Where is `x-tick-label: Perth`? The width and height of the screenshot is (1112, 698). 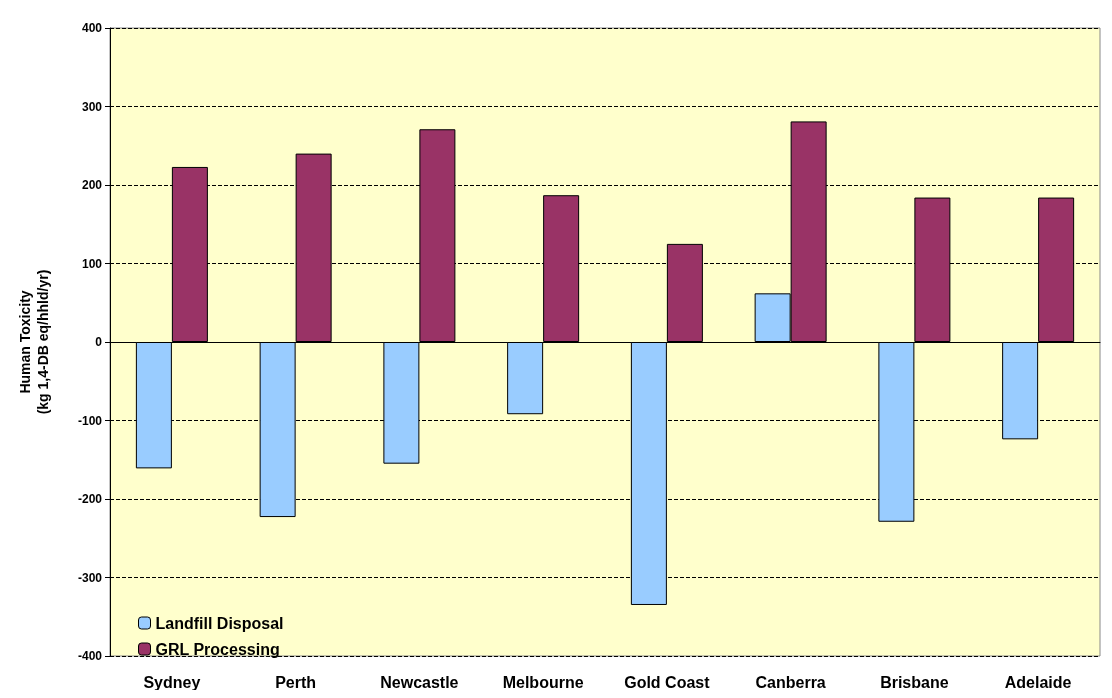 x-tick-label: Perth is located at coordinates (296, 682).